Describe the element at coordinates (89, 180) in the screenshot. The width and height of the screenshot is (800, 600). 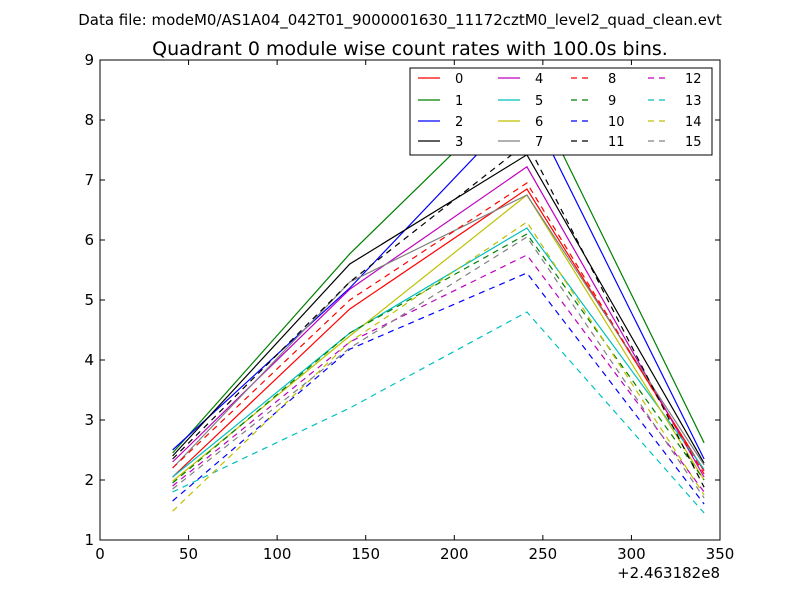
I see `y-tick-label: 7` at that location.